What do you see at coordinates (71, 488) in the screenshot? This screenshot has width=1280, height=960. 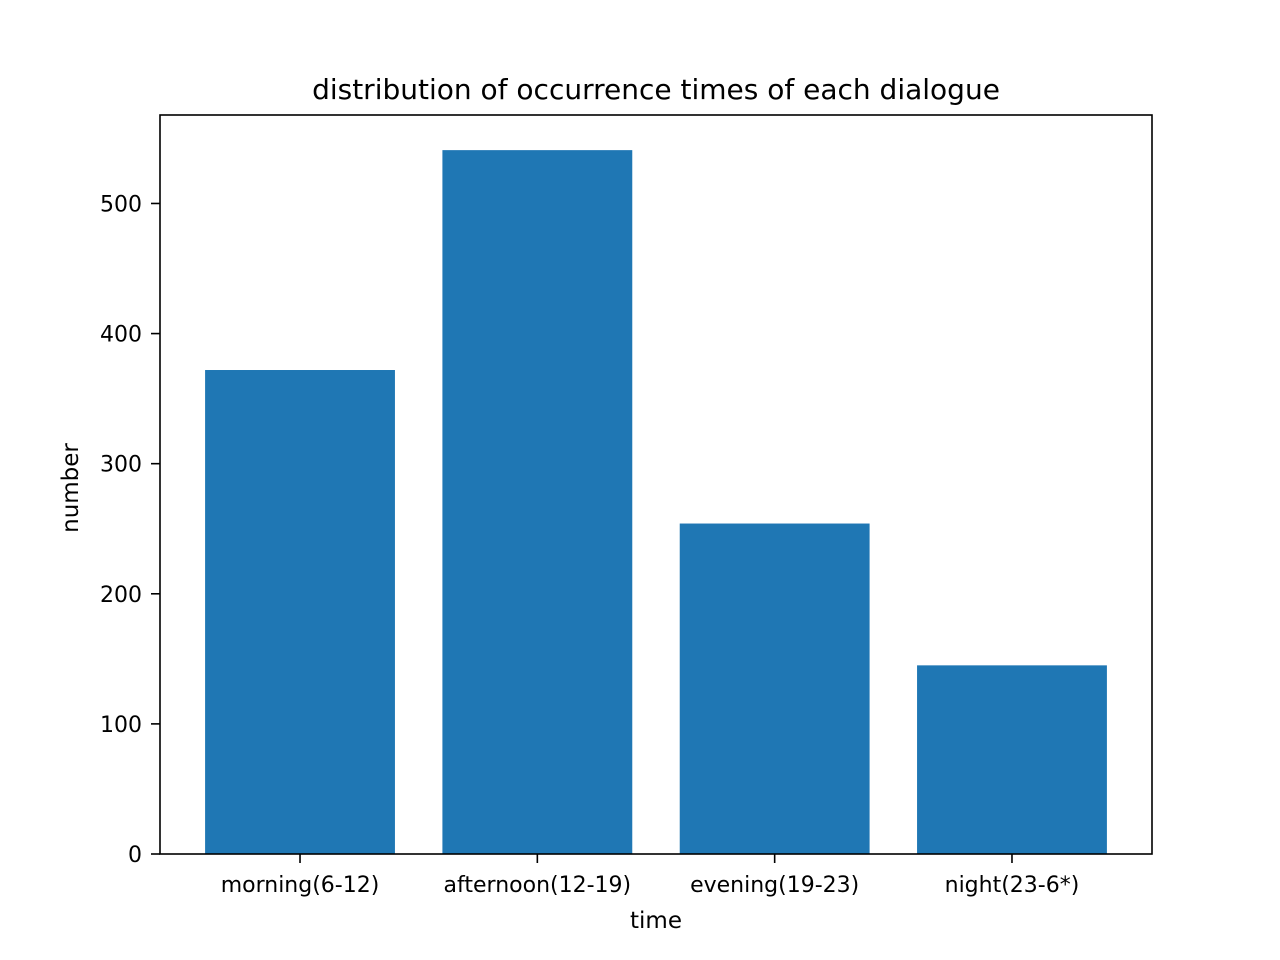 I see `y-axis-label: number` at bounding box center [71, 488].